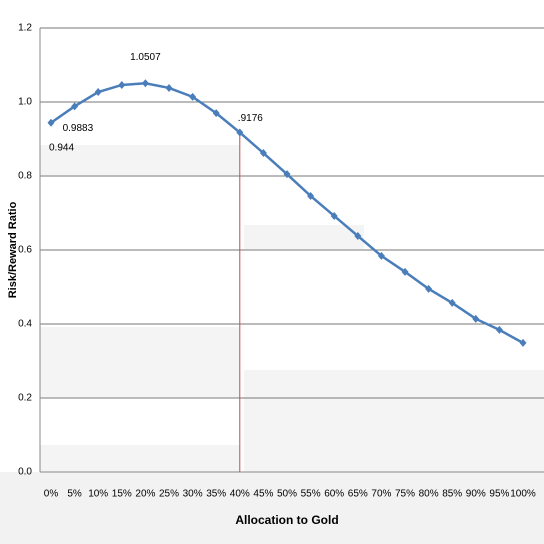 This screenshot has height=544, width=544. What do you see at coordinates (145, 57) in the screenshot?
I see `data-label: 1.0507` at bounding box center [145, 57].